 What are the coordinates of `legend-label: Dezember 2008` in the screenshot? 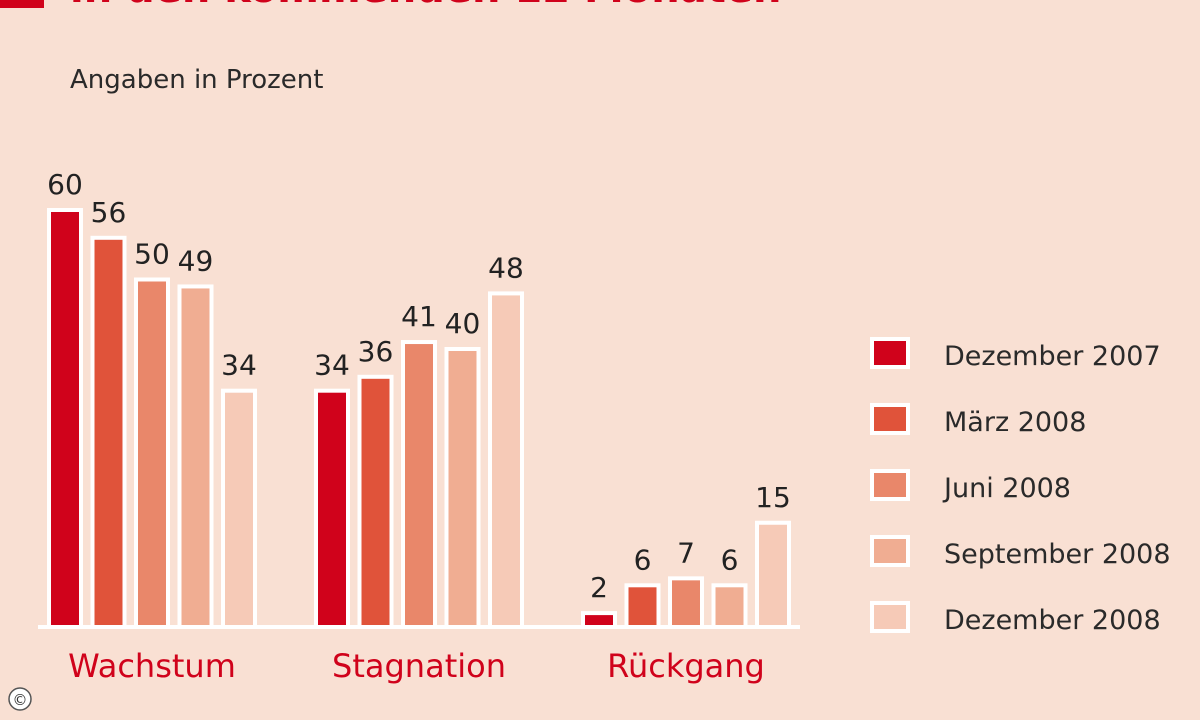 It's located at (1052, 620).